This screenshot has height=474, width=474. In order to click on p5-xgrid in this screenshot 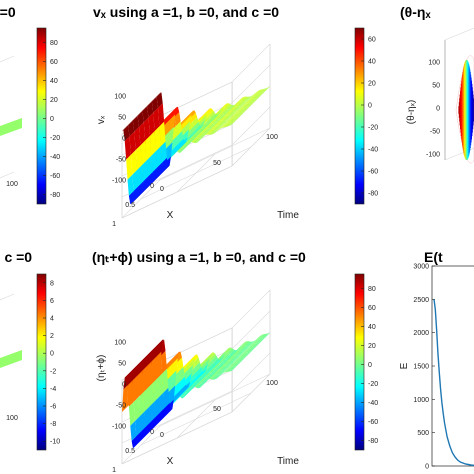, I will do `click(177, 438)`.